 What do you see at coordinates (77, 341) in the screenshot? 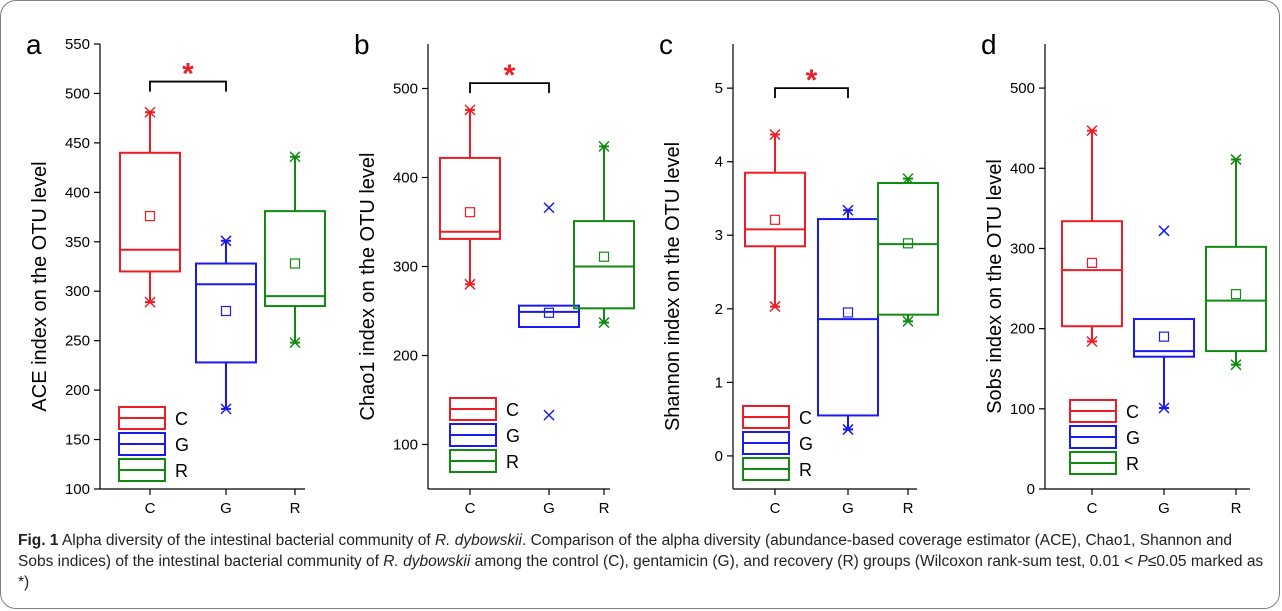
I see `y-tick-label: 250` at bounding box center [77, 341].